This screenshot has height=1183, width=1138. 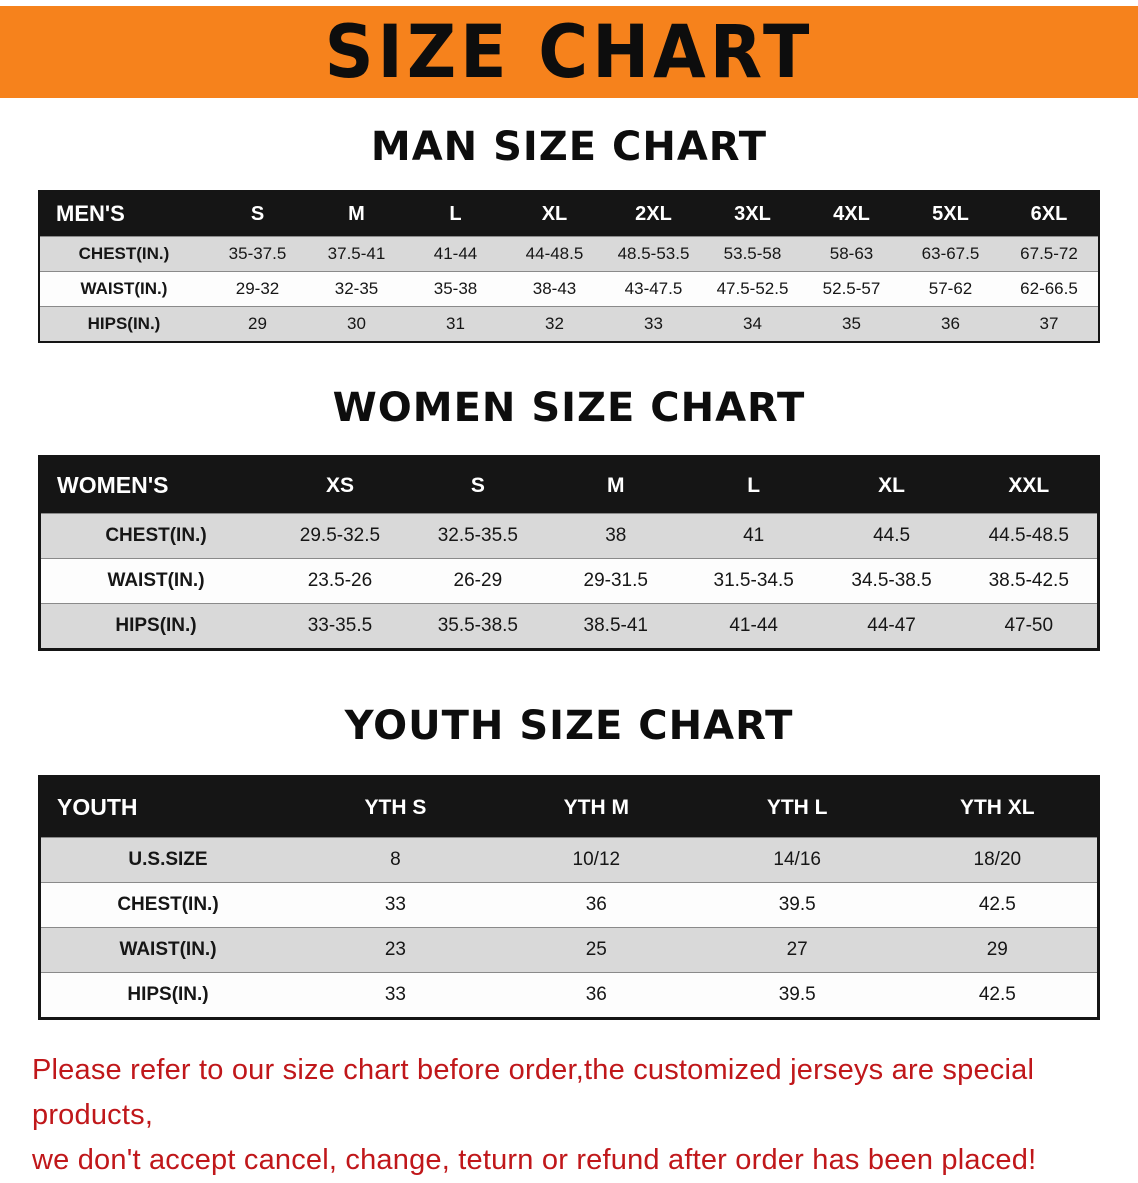 I want to click on data-cell: 44.5, so click(x=892, y=535).